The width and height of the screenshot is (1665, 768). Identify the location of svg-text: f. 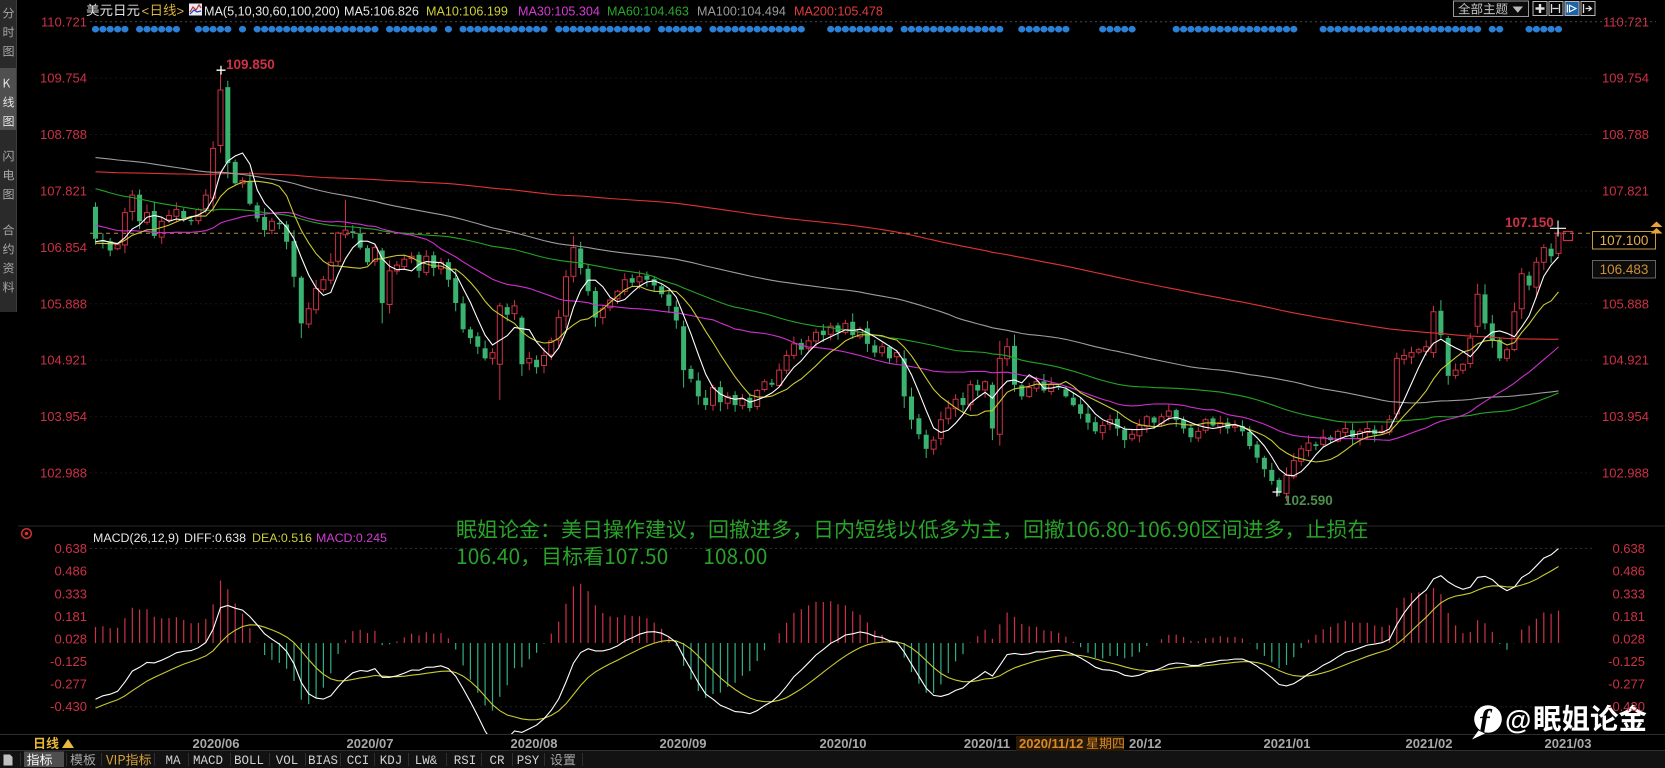
(1486, 720).